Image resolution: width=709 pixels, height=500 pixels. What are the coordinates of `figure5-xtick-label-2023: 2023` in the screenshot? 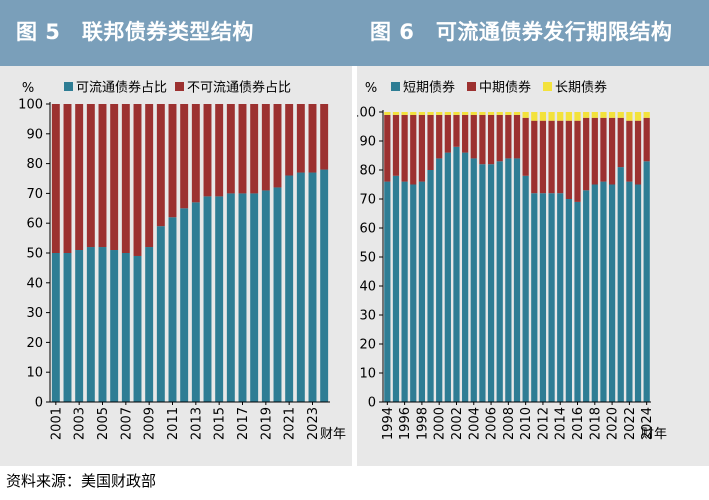 It's located at (313, 423).